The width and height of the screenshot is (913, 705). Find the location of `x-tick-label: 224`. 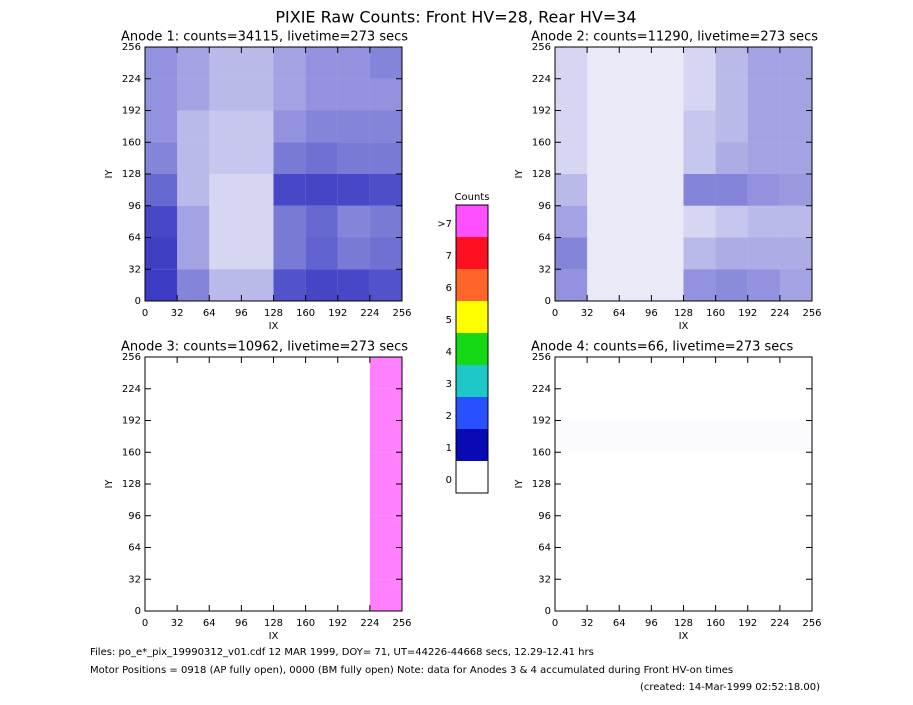

x-tick-label: 224 is located at coordinates (779, 623).